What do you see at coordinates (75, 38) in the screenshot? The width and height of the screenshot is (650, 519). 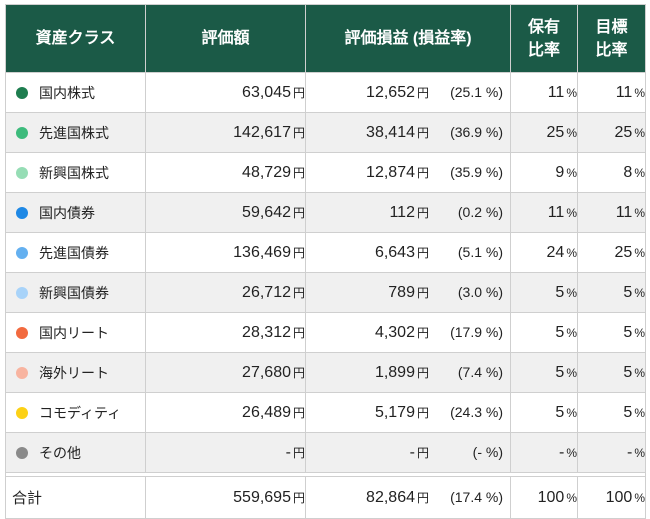 I see `header-asset-class: 資産クラス` at bounding box center [75, 38].